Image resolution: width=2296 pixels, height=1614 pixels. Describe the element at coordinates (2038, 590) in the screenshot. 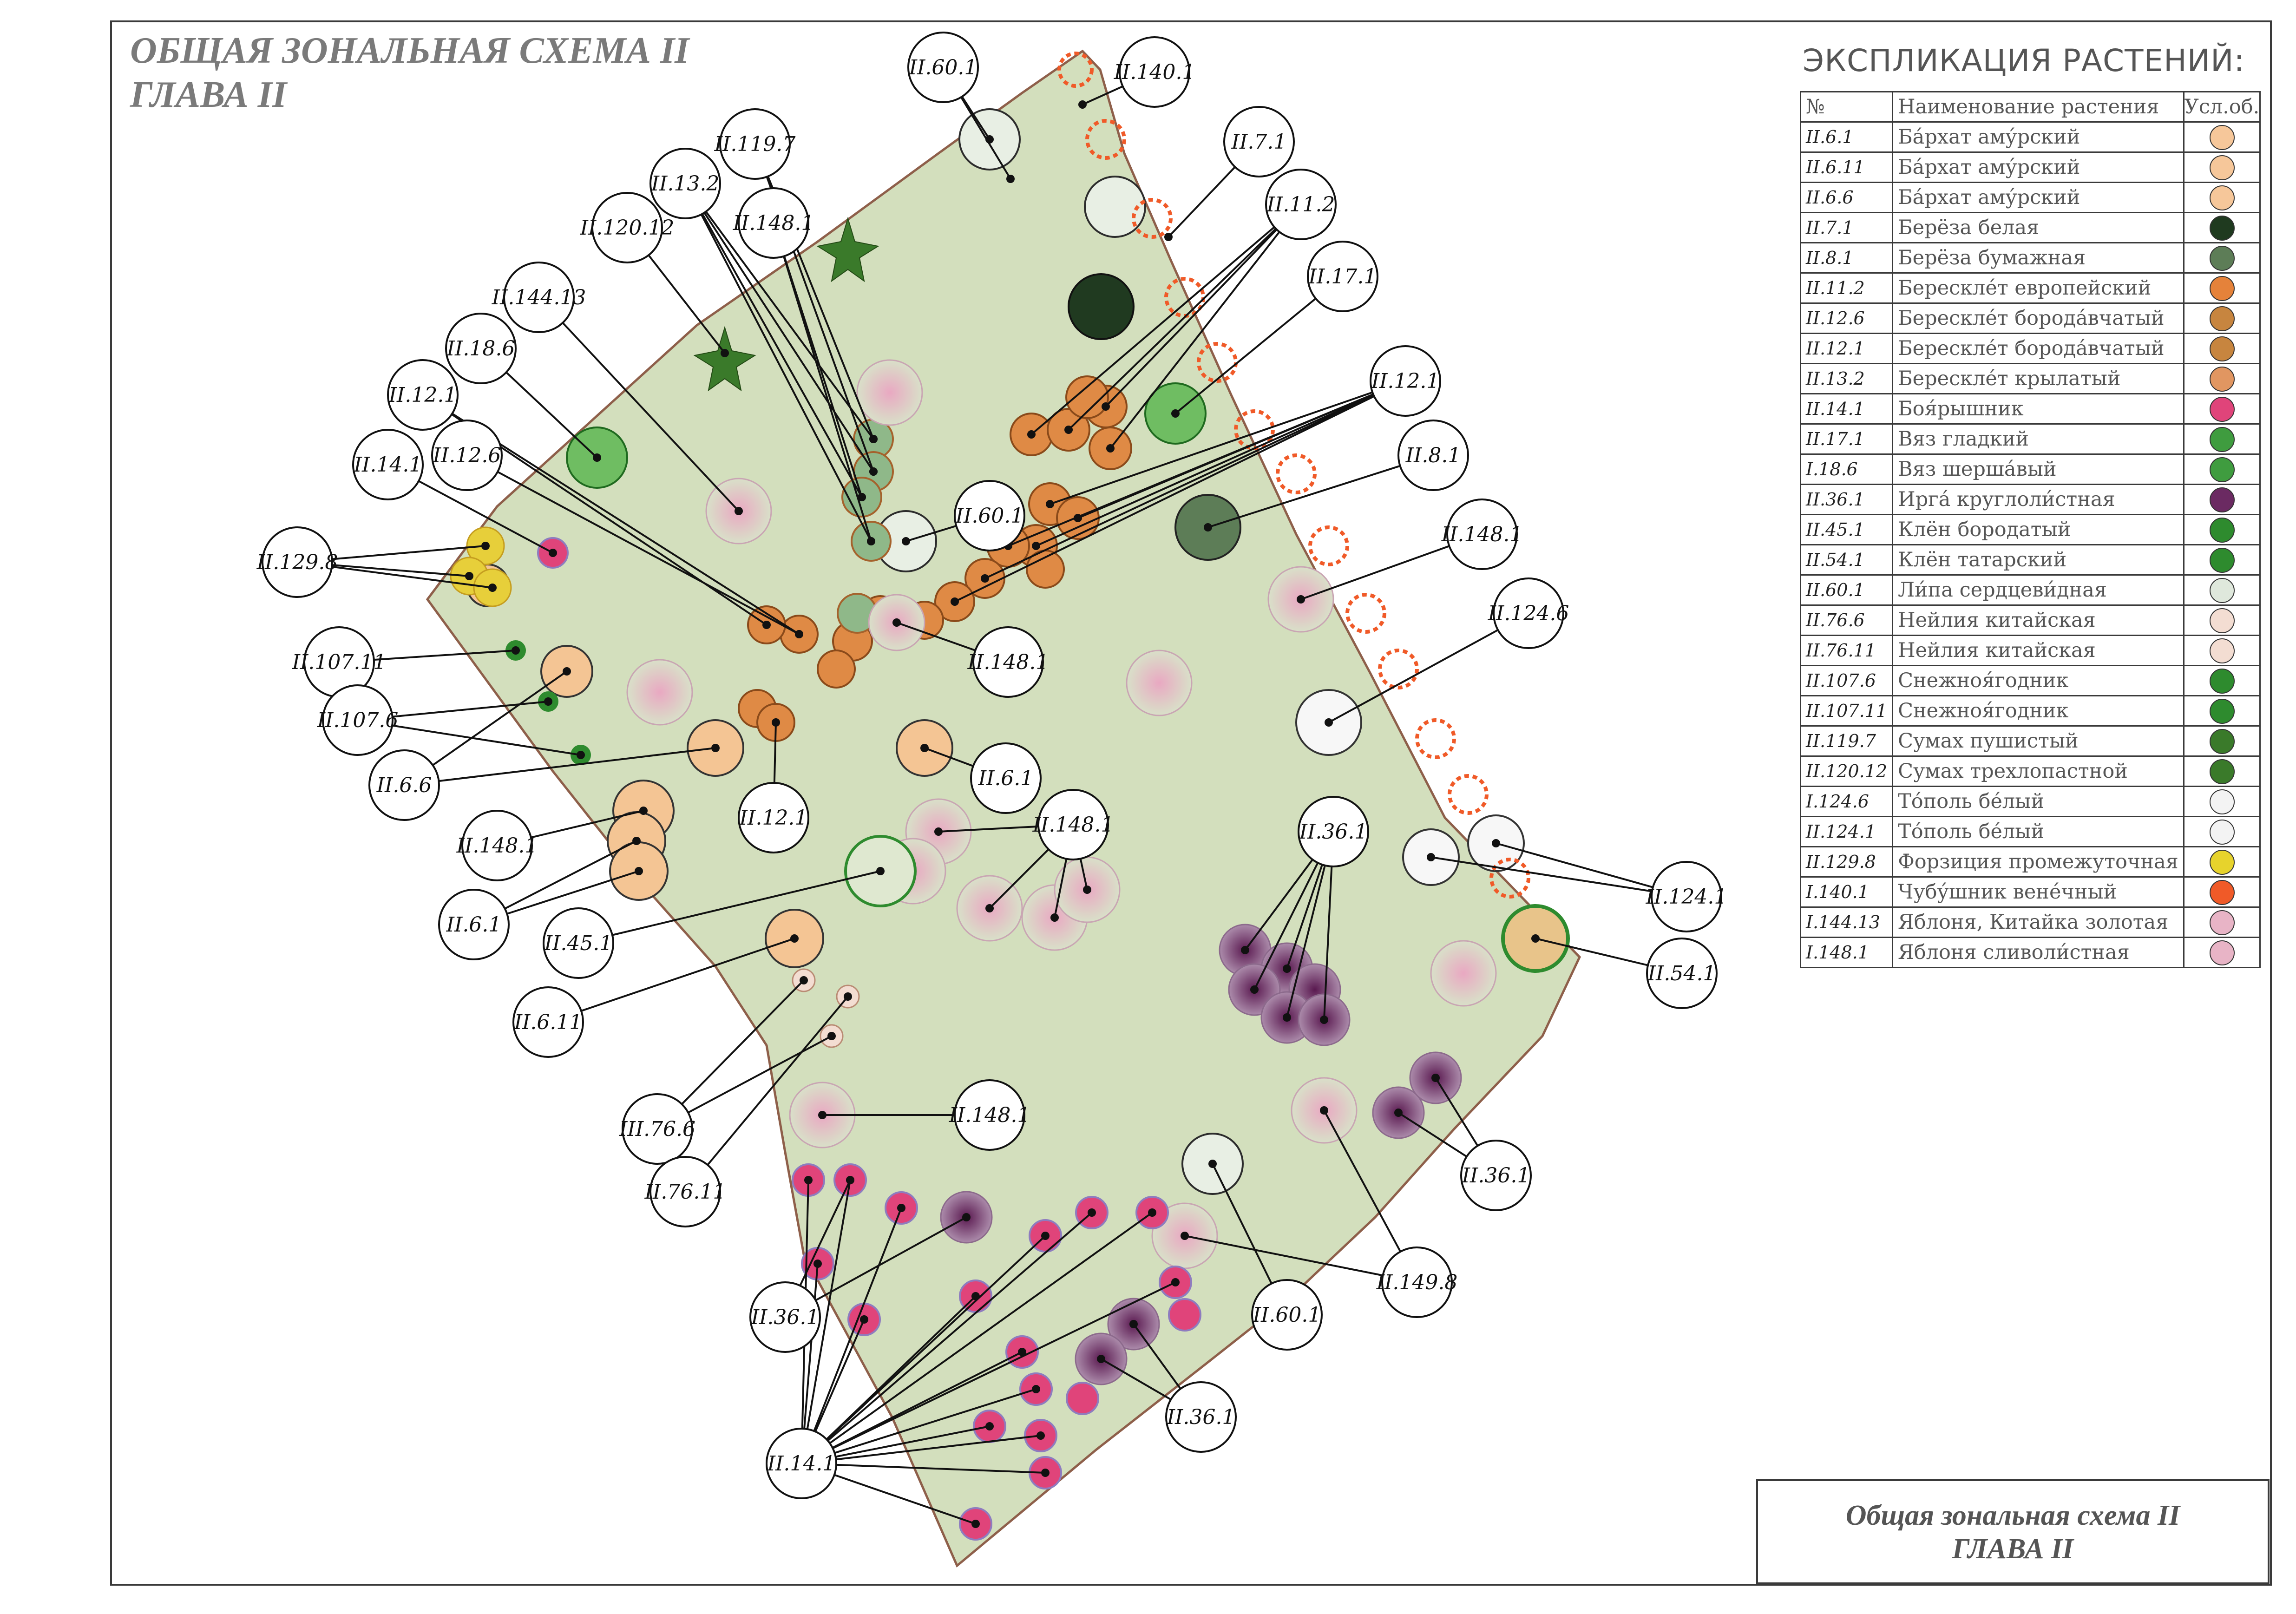

I see `legend-plant-name: Ли́па сердцеви́дная` at that location.